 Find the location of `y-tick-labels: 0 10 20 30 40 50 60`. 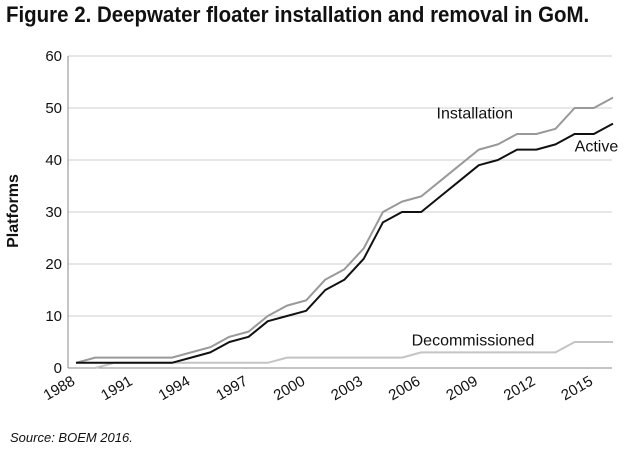

y-tick-labels: 0 10 20 30 40 50 60 is located at coordinates (53, 212).